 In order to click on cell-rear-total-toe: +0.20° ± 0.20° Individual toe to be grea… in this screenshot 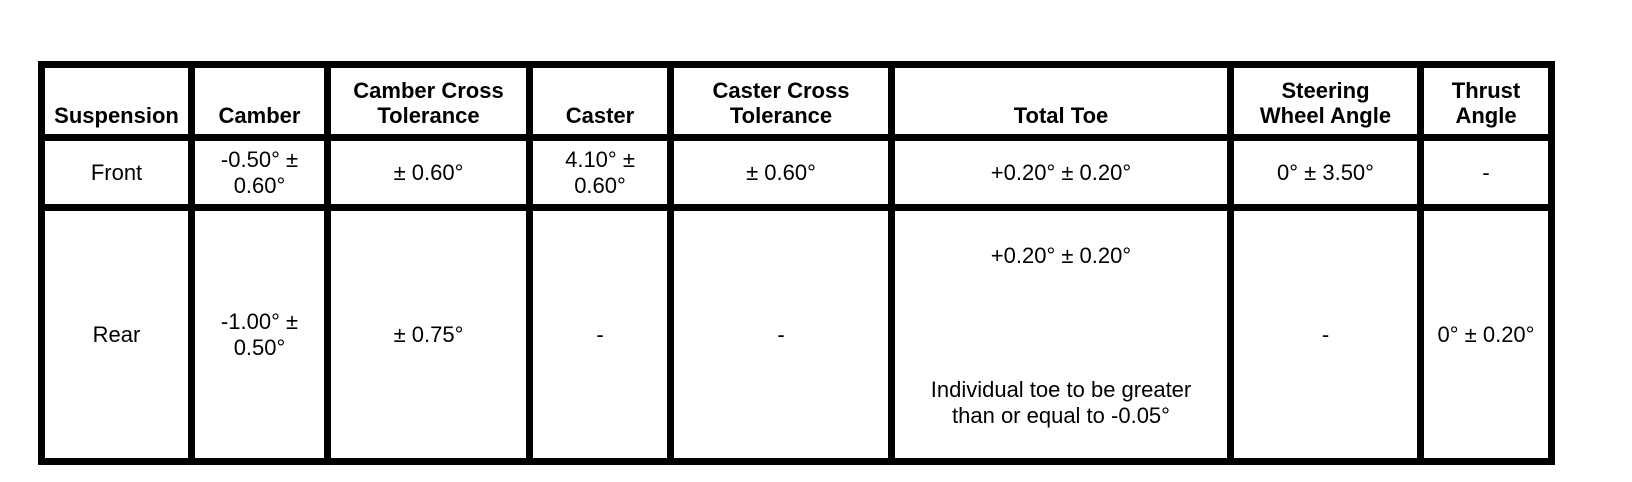, I will do `click(1061, 334)`.